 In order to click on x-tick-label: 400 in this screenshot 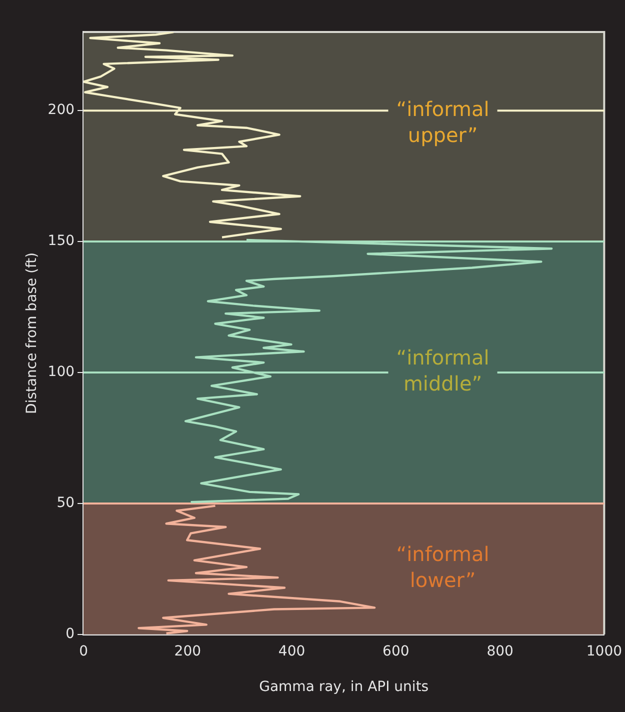, I will do `click(292, 651)`.